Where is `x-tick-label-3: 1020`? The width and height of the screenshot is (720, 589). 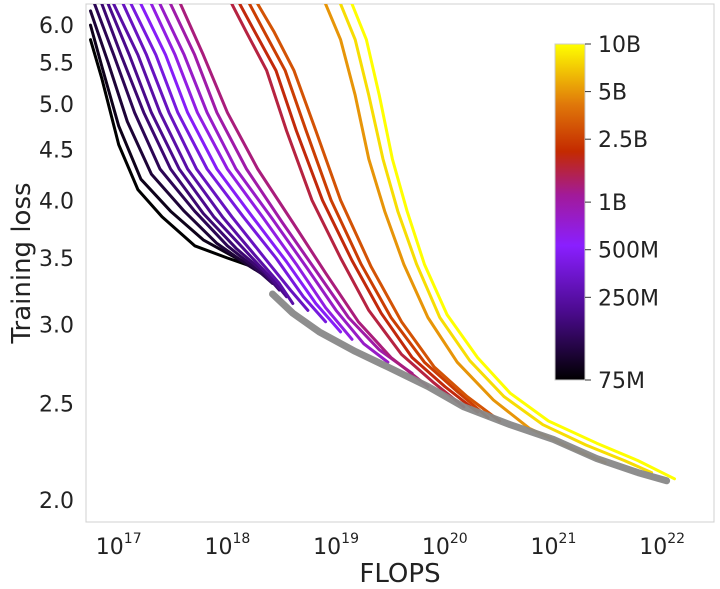 x-tick-label-3: 1020 is located at coordinates (445, 545).